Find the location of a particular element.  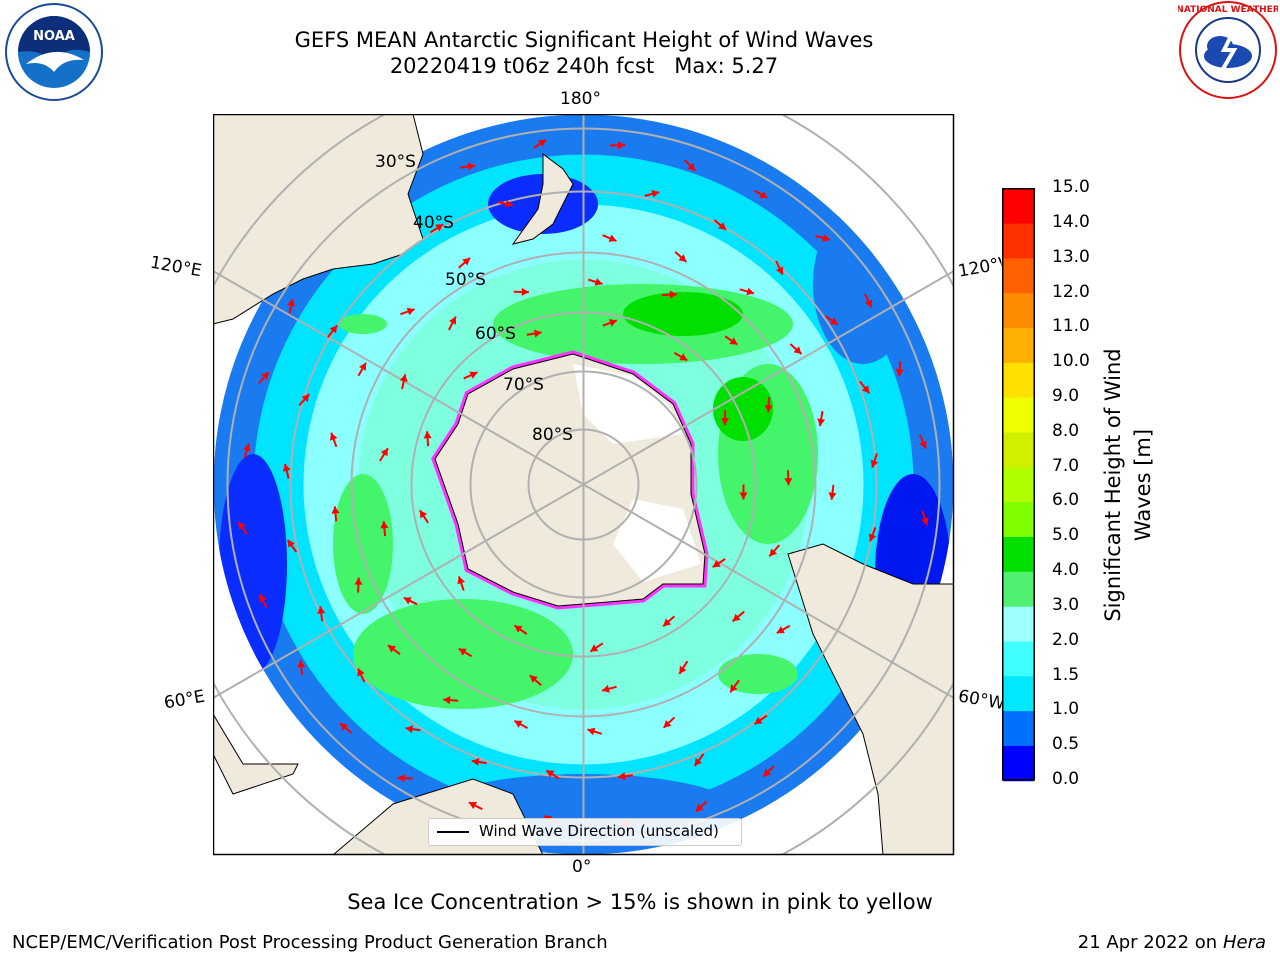

colorbar-tick-label: 1.0 is located at coordinates (1066, 709).